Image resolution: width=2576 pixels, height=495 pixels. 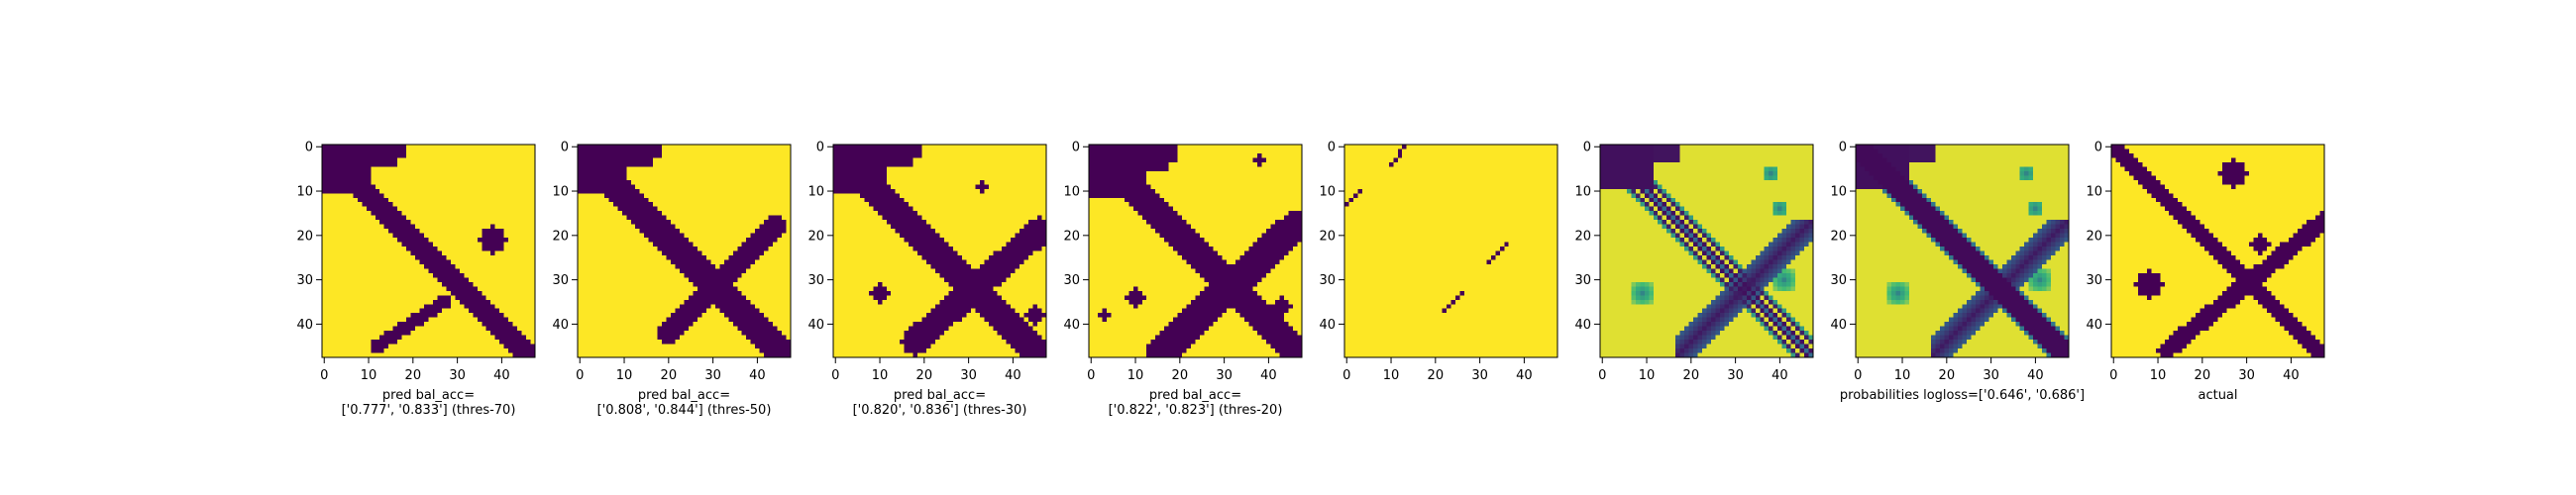 What do you see at coordinates (684, 410) in the screenshot?
I see `panel-caption: ['0.808', '0.844'] (thres-50)` at bounding box center [684, 410].